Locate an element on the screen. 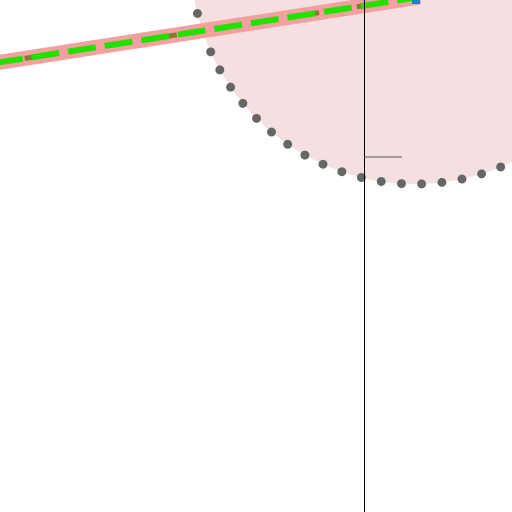 This screenshot has width=512, height=512. road-dash is located at coordinates (210, 33).